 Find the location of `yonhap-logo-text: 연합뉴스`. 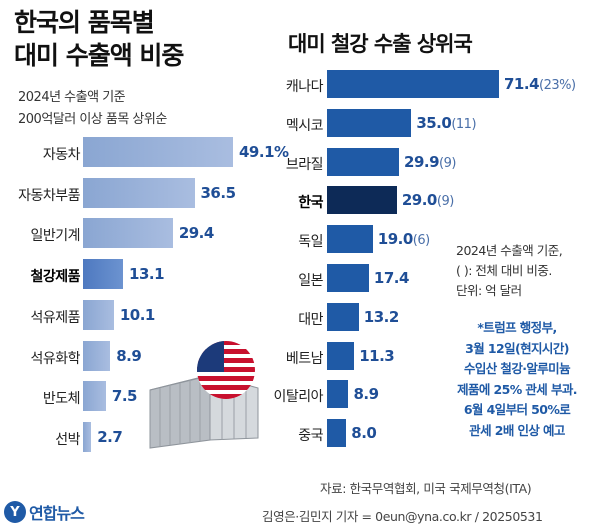

yonhap-logo-text: 연합뉴스 is located at coordinates (57, 513).